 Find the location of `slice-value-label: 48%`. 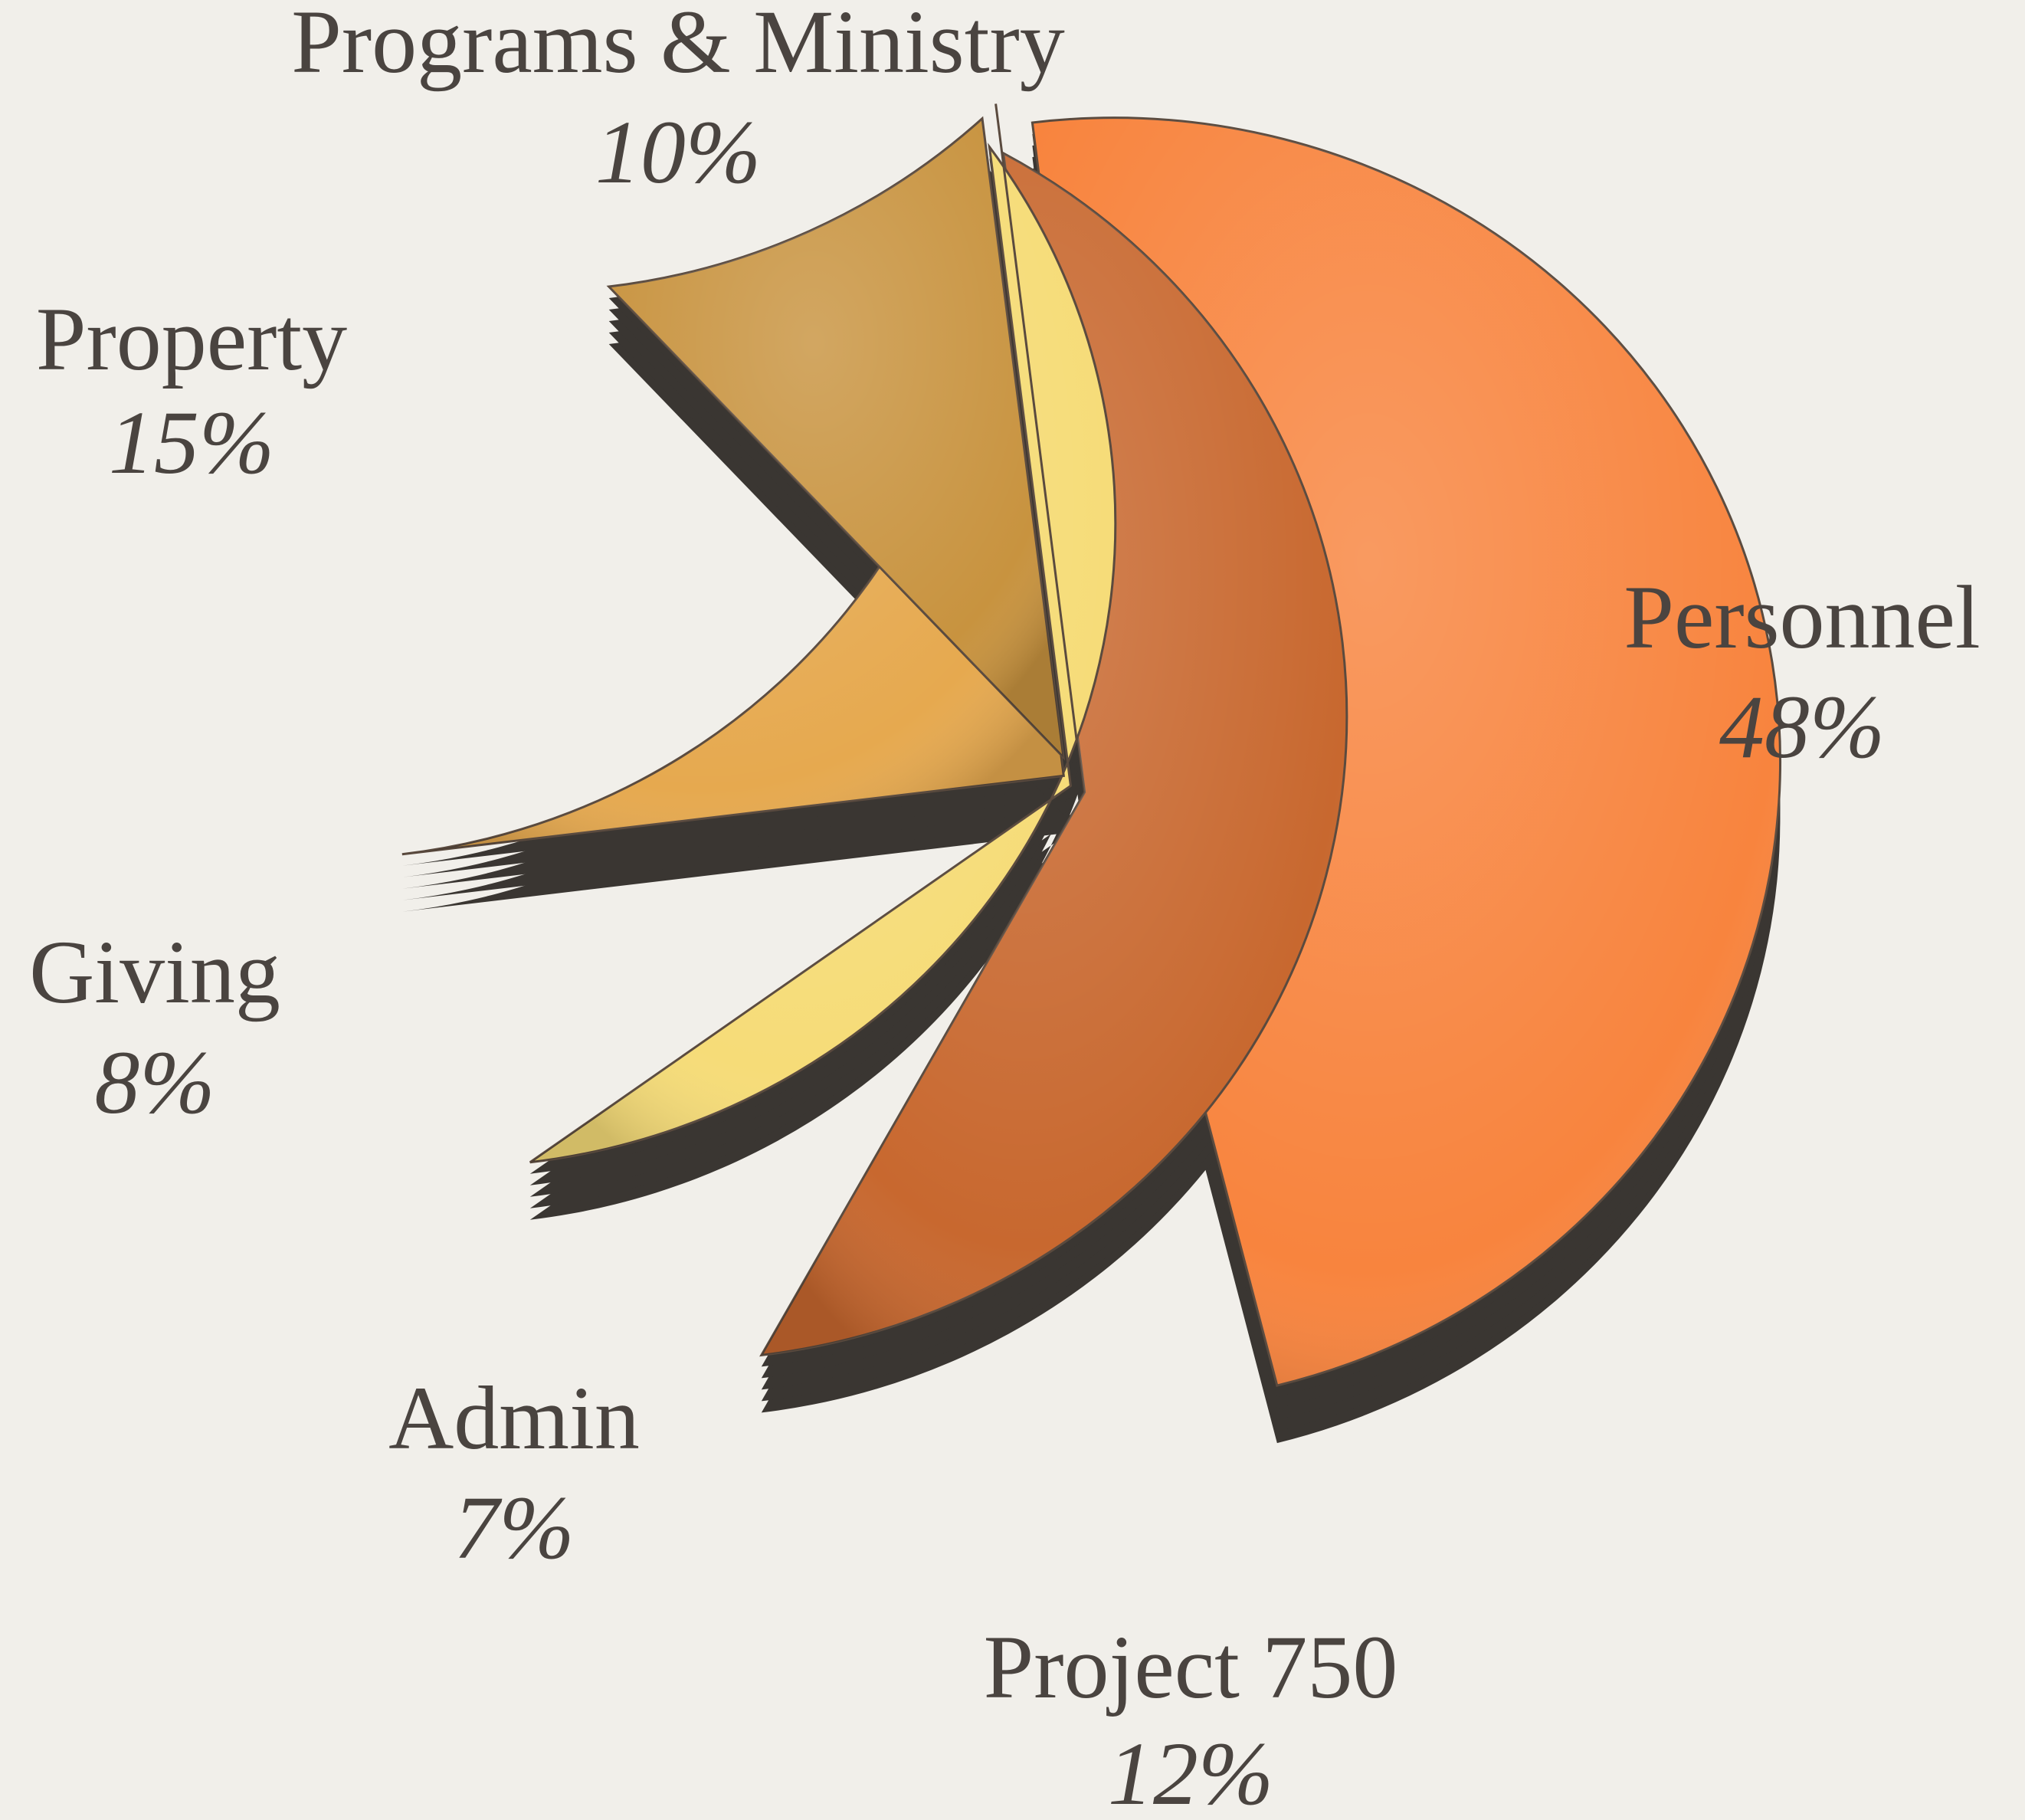

slice-value-label: 48% is located at coordinates (1802, 727).